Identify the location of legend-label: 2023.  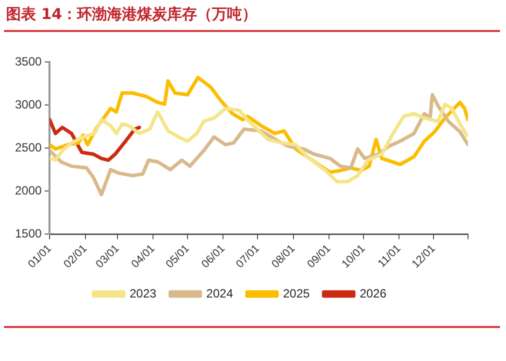
(143, 293).